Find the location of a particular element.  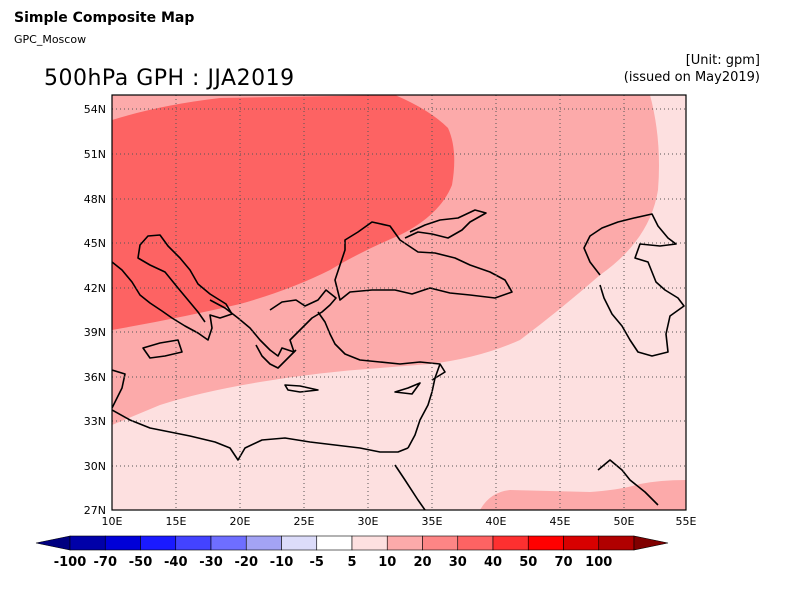

region-10-20-south is located at coordinates (583, 495).